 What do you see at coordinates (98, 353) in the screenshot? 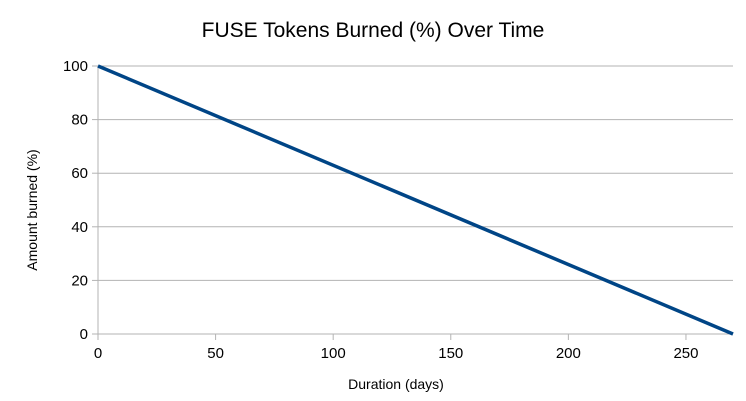
I see `x-tick-label: 0` at bounding box center [98, 353].